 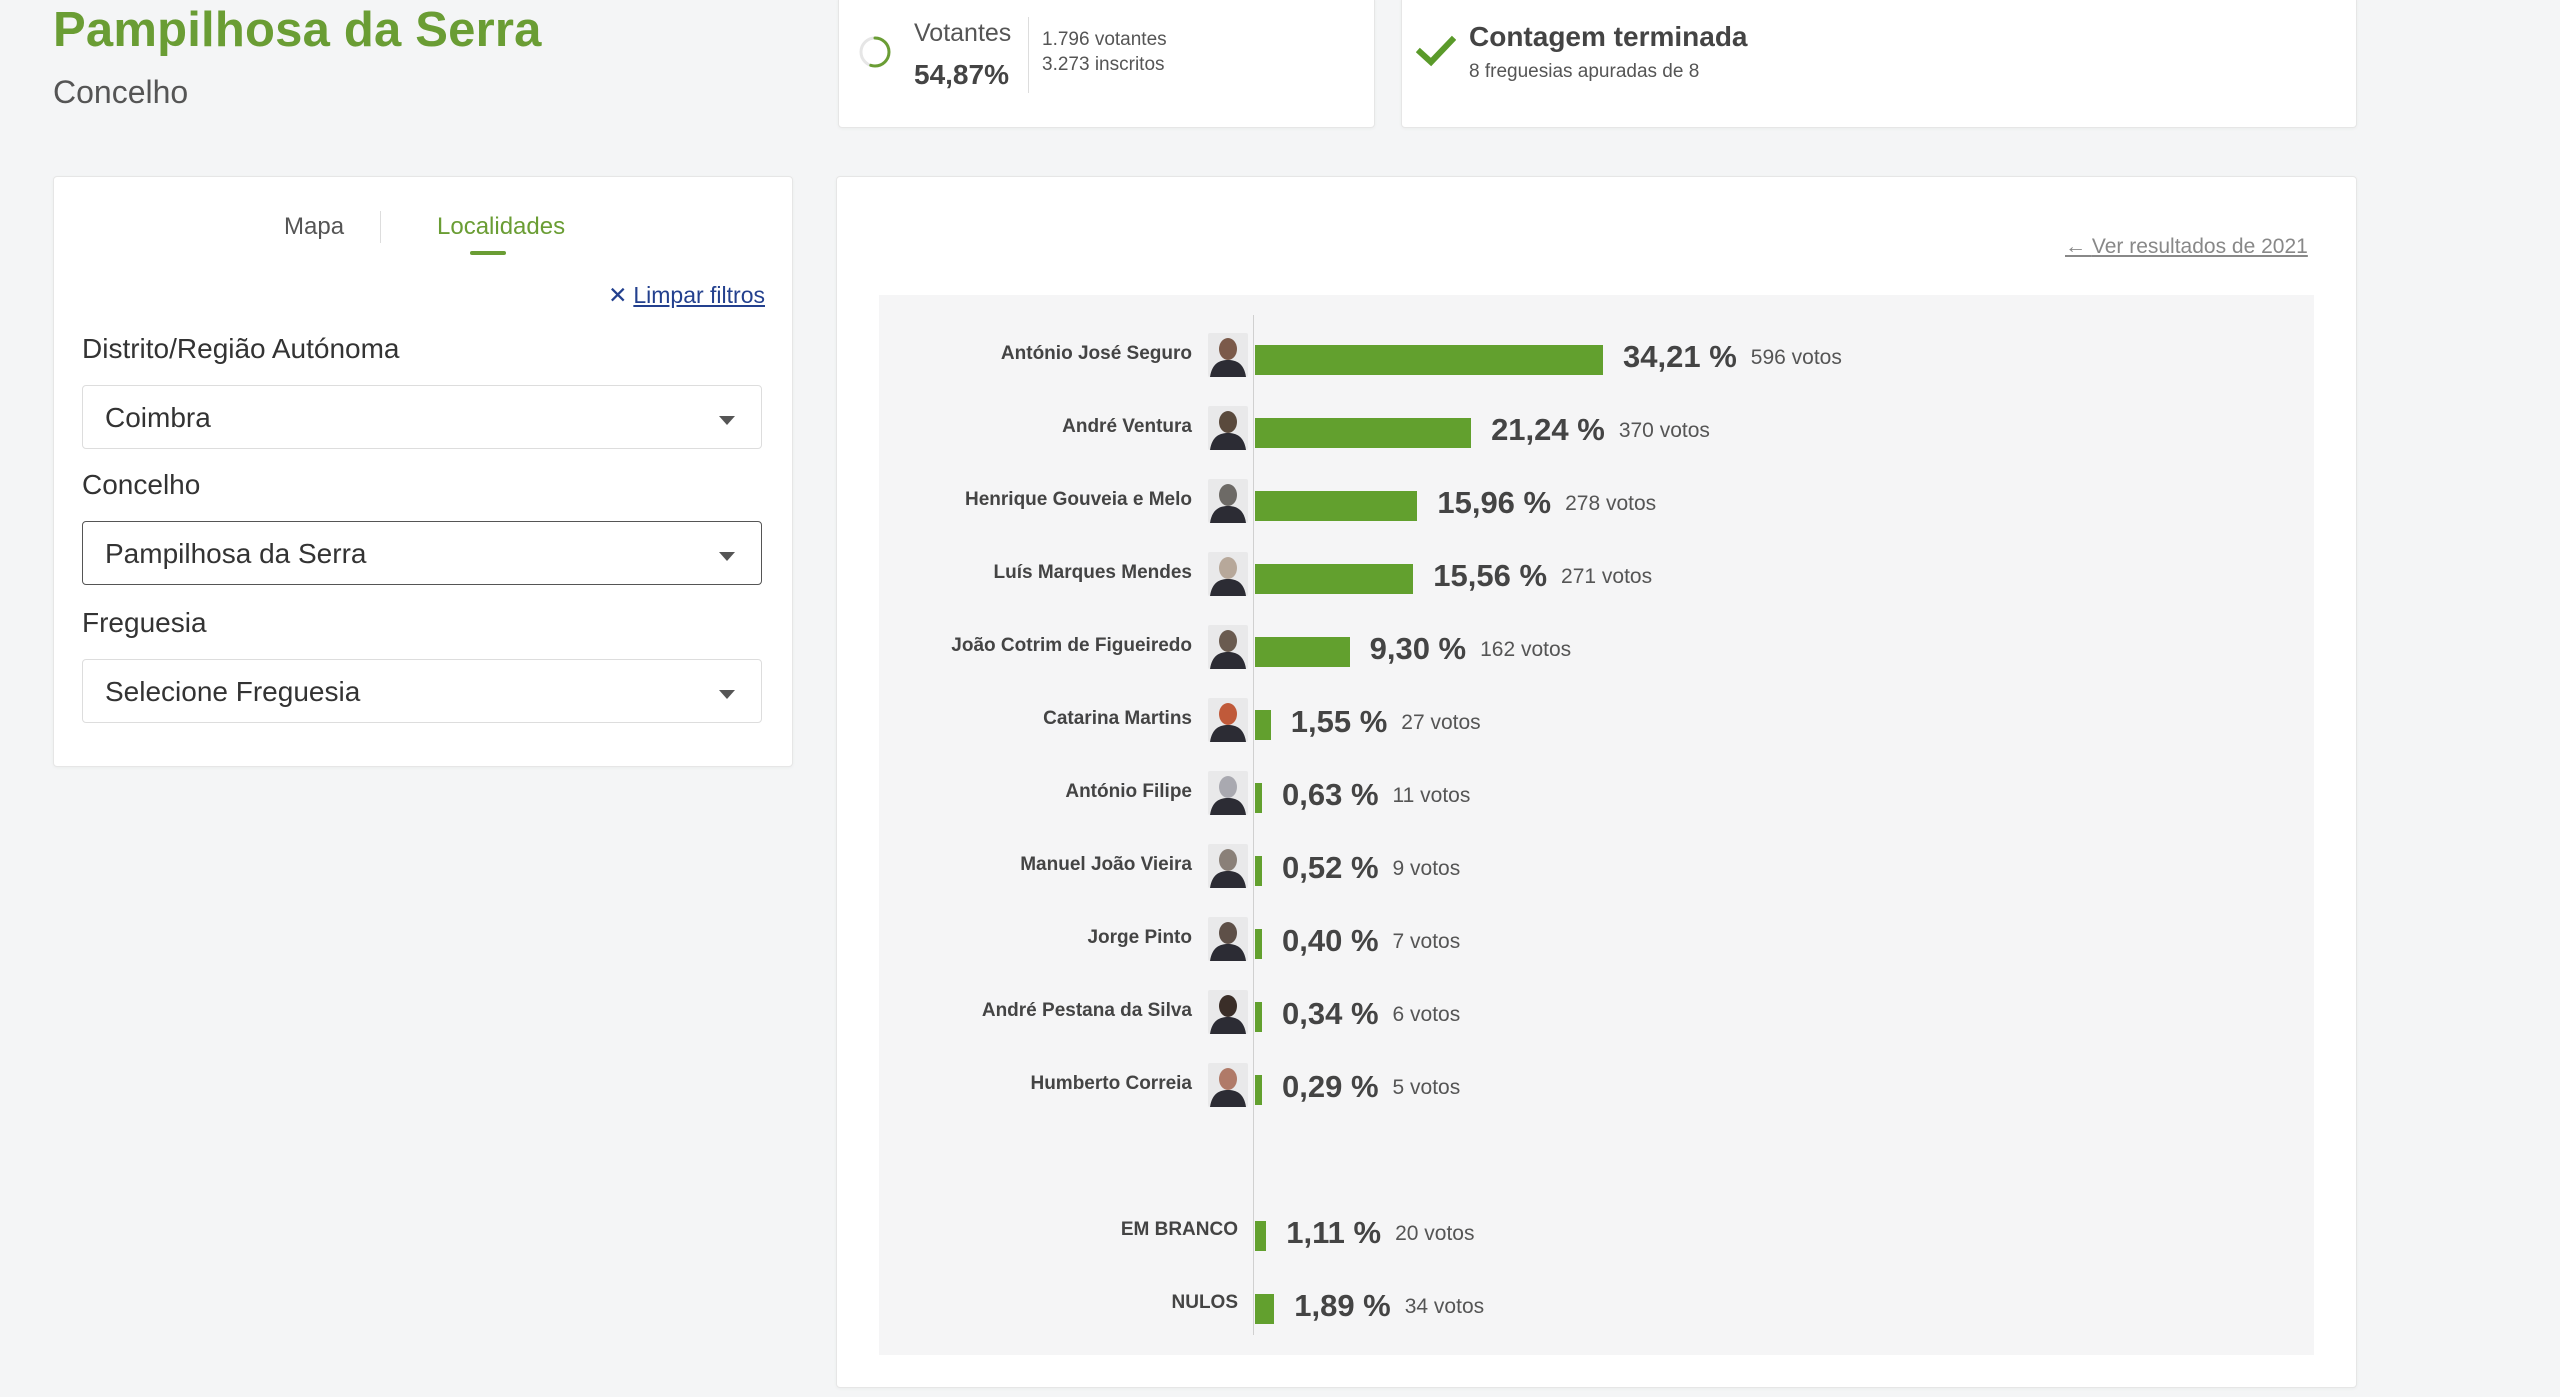 What do you see at coordinates (1139, 937) in the screenshot?
I see `candidate-name: Jorge Pinto` at bounding box center [1139, 937].